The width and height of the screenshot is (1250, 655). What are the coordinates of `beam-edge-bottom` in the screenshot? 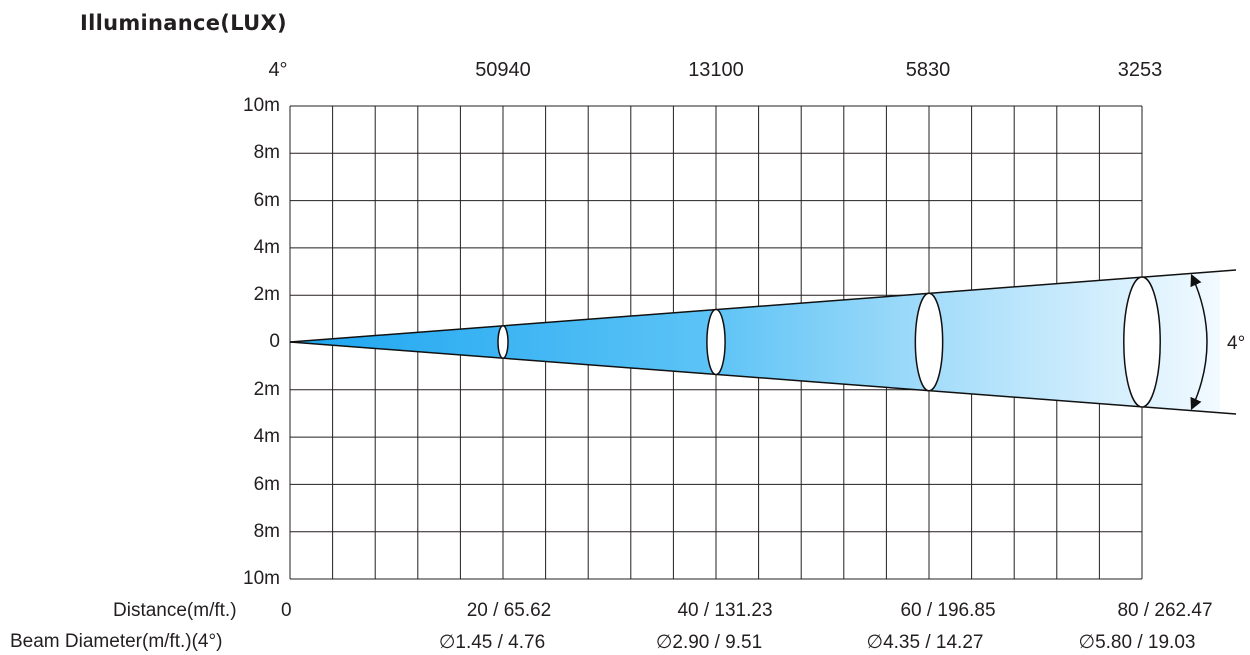 It's located at (763, 378).